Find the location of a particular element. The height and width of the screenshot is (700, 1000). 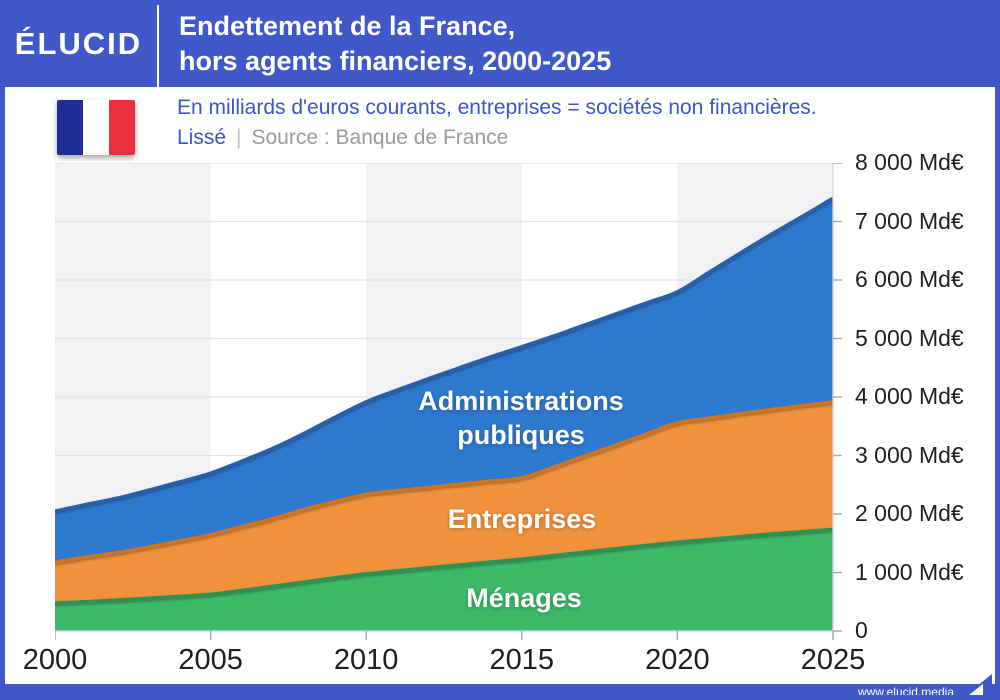

series-label-menages: Ménages is located at coordinates (524, 598).